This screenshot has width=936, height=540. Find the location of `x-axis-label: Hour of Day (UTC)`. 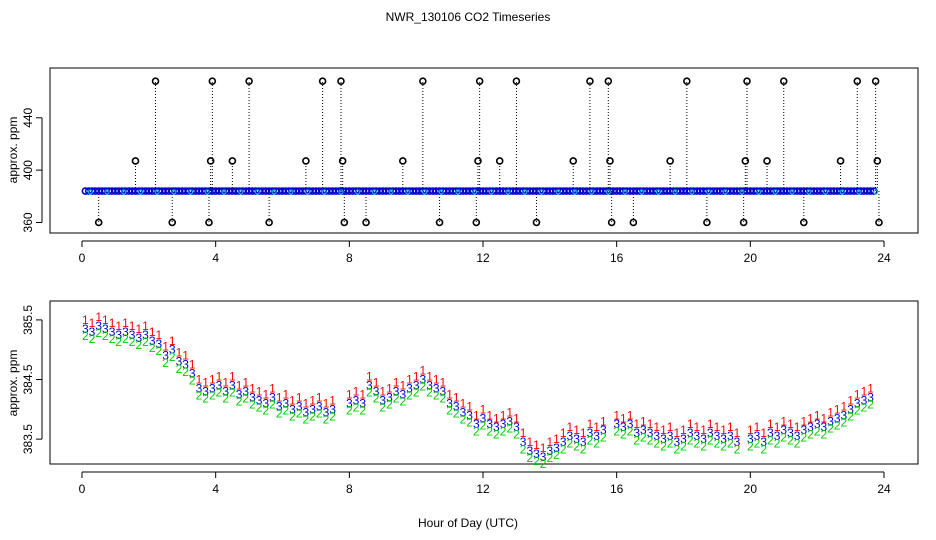

x-axis-label: Hour of Day (UTC) is located at coordinates (468, 523).